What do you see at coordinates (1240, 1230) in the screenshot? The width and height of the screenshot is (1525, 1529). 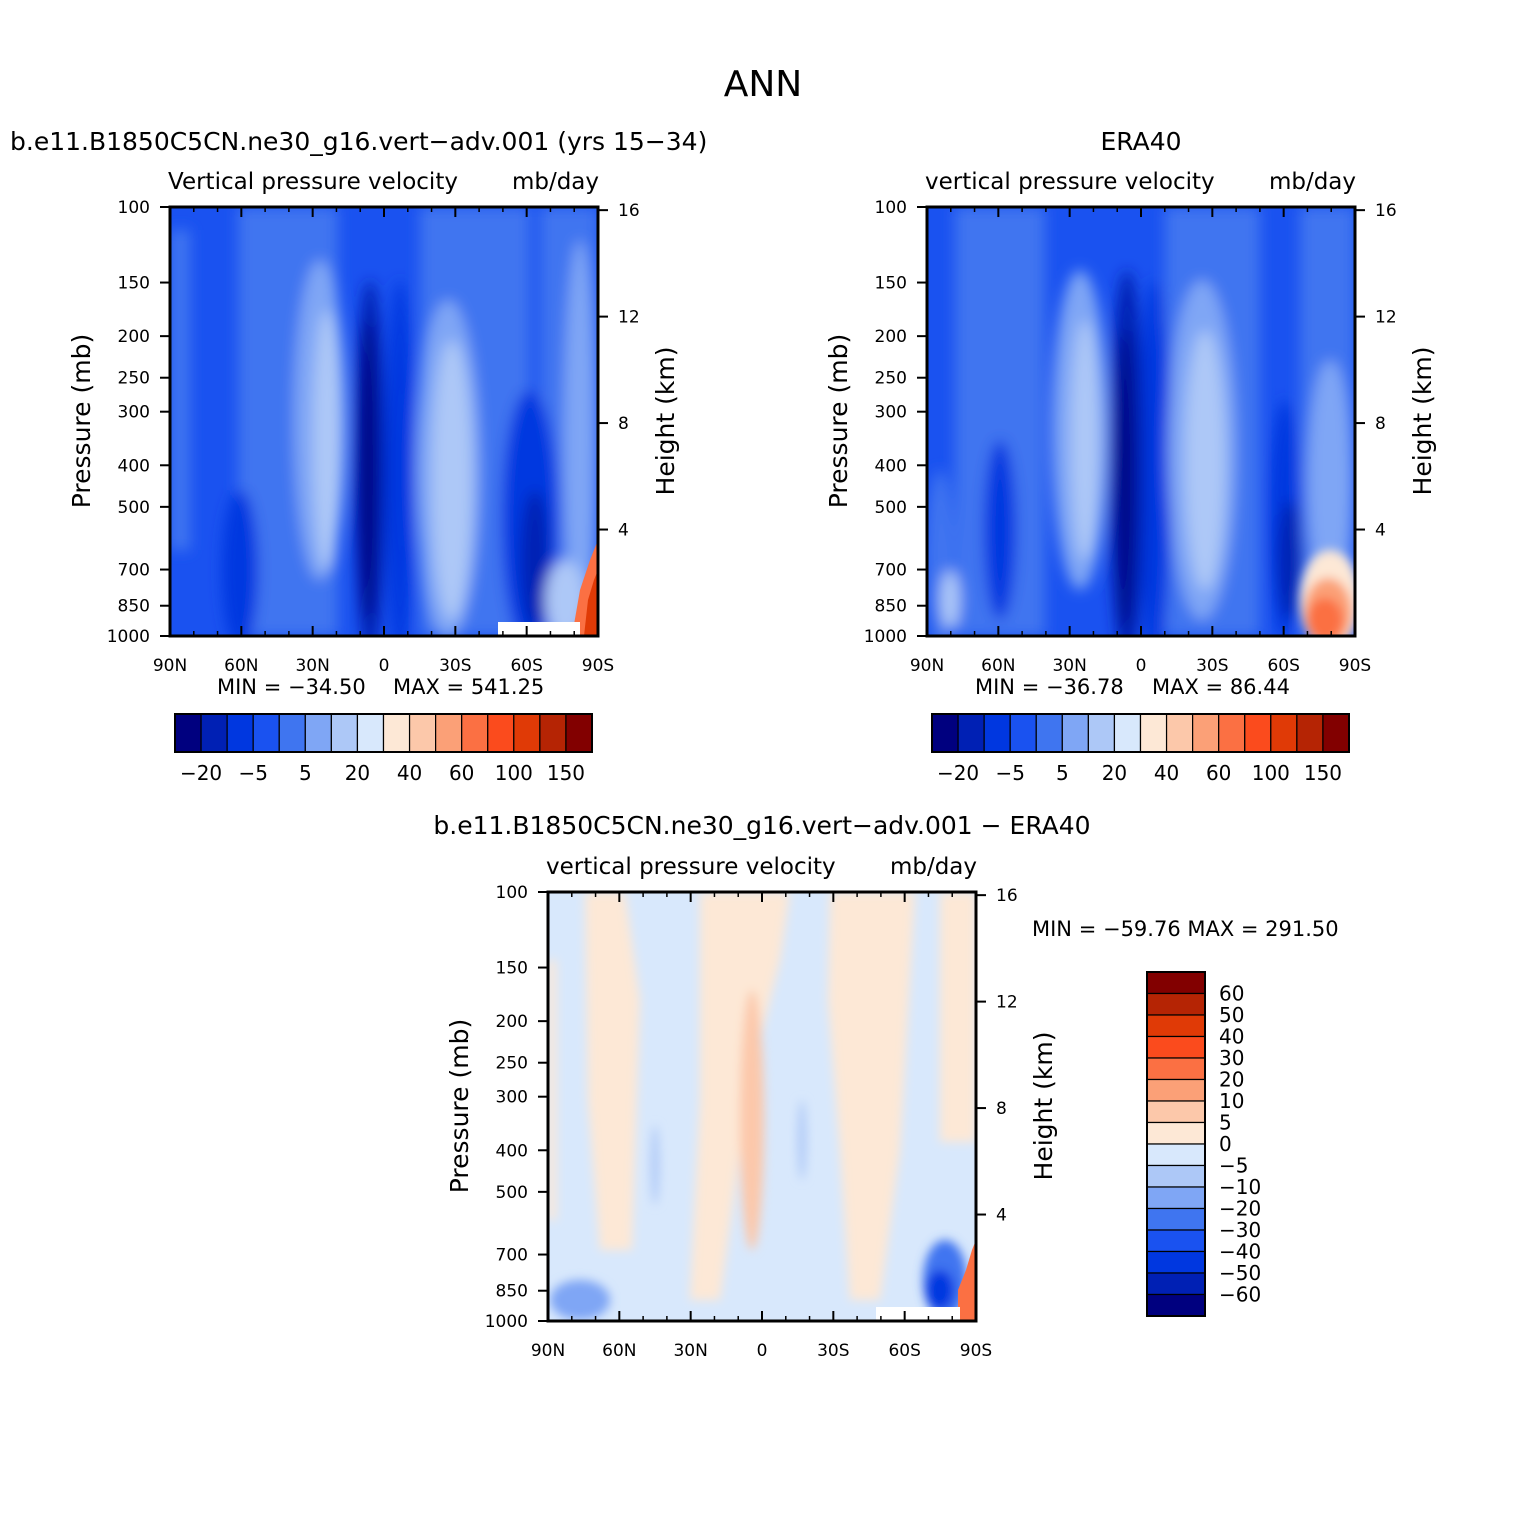 I see `colorbar-label: −30` at bounding box center [1240, 1230].